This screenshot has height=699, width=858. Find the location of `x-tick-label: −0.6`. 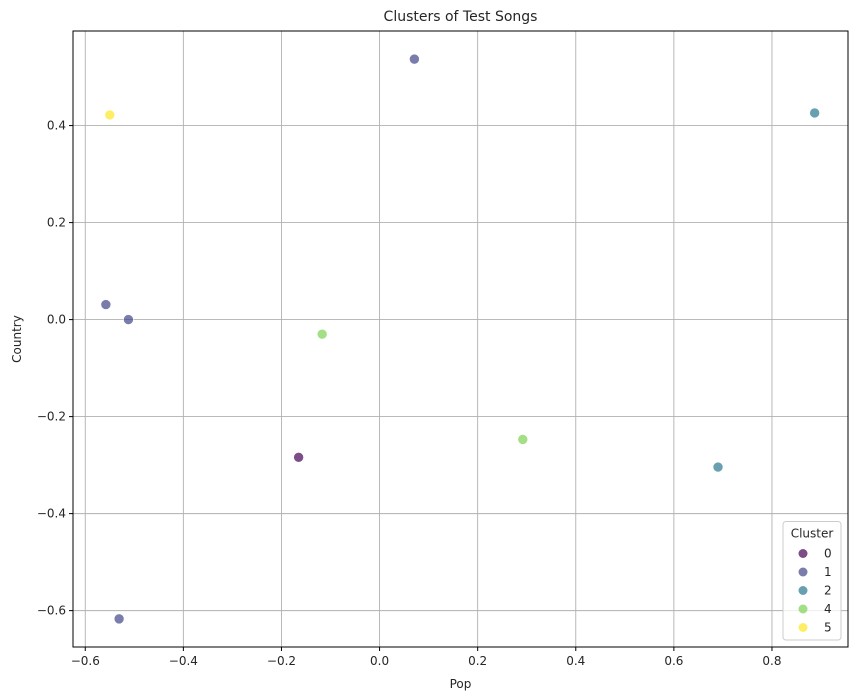

x-tick-label: −0.6 is located at coordinates (85, 661).